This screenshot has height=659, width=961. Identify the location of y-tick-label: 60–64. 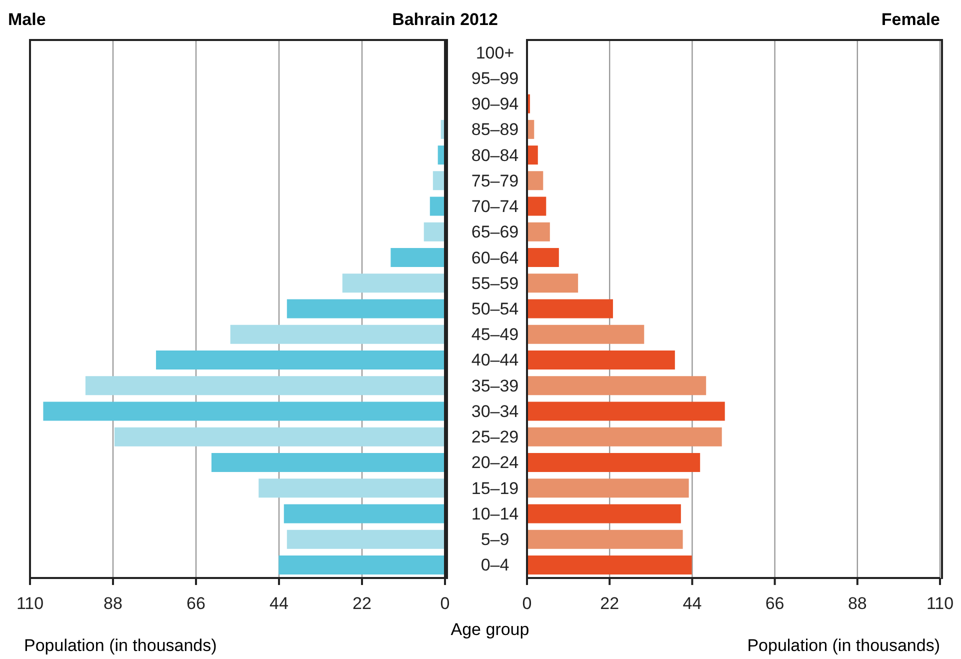
(495, 258).